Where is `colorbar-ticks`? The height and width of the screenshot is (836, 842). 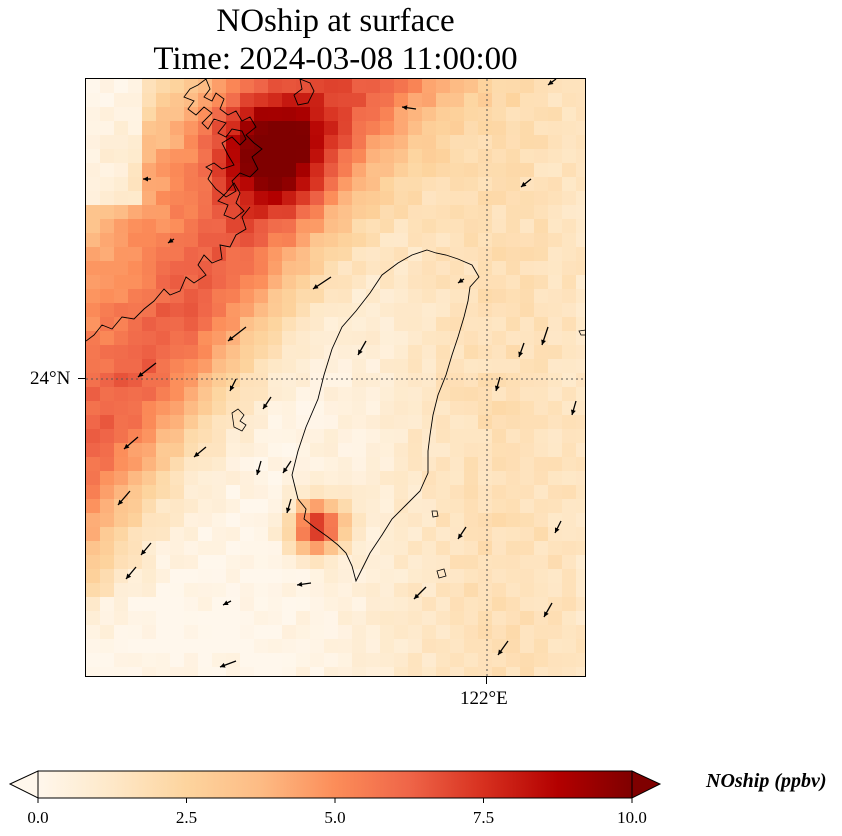
colorbar-ticks is located at coordinates (335, 800).